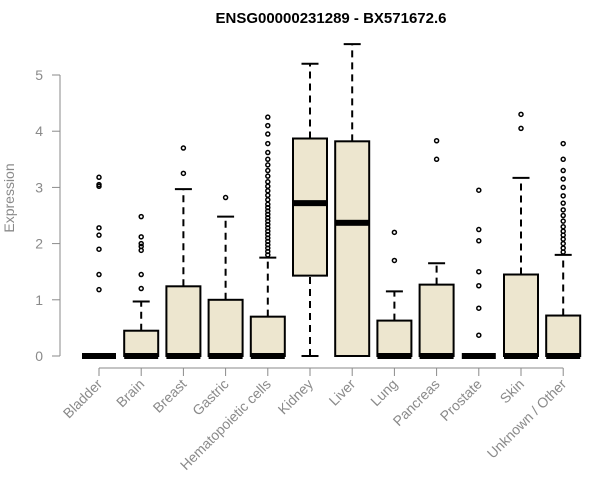 This screenshot has width=600, height=500. What do you see at coordinates (342, 392) in the screenshot?
I see `x-category-label: Liver` at bounding box center [342, 392].